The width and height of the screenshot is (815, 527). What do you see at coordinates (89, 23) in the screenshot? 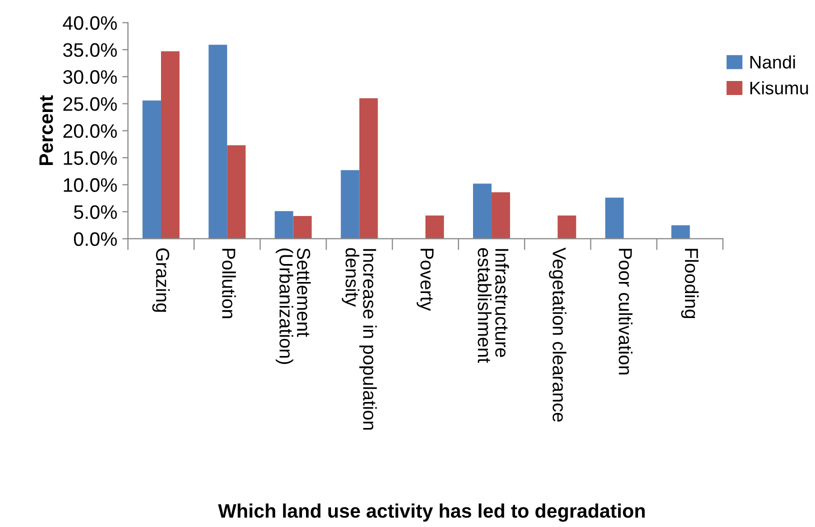
I see `y-tick-label: 40.0%` at bounding box center [89, 23].